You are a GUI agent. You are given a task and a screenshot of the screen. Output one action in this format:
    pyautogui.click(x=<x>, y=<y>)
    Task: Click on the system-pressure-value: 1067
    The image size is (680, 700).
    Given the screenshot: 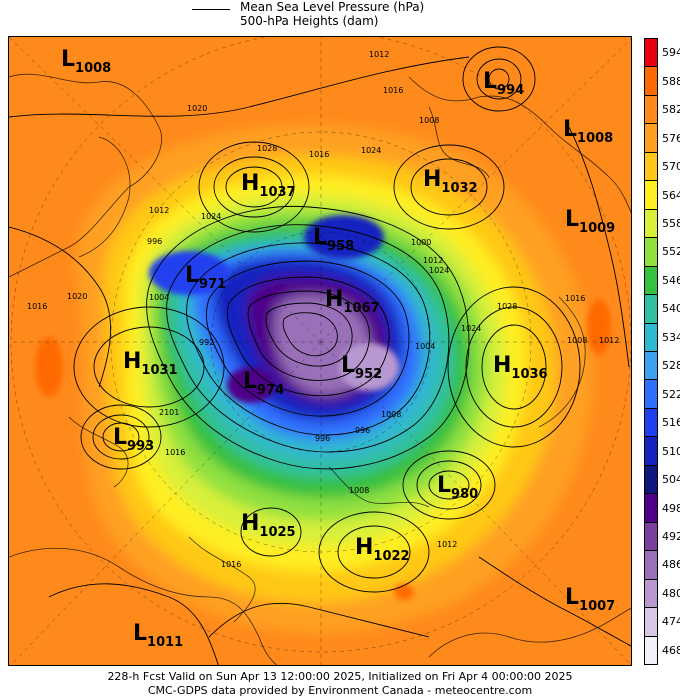 What is the action you would take?
    pyautogui.click(x=361, y=308)
    